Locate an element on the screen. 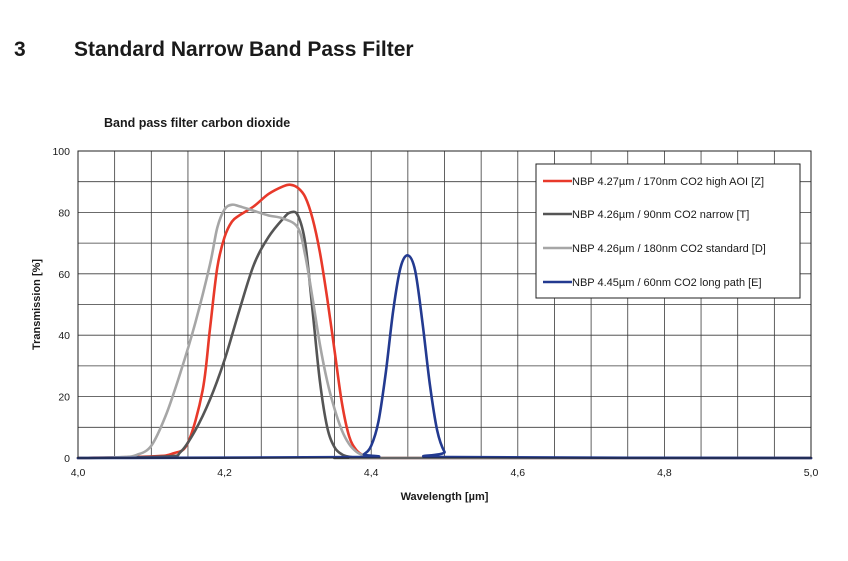 The height and width of the screenshot is (561, 848). x-tick-label: 4,0 is located at coordinates (78, 473).